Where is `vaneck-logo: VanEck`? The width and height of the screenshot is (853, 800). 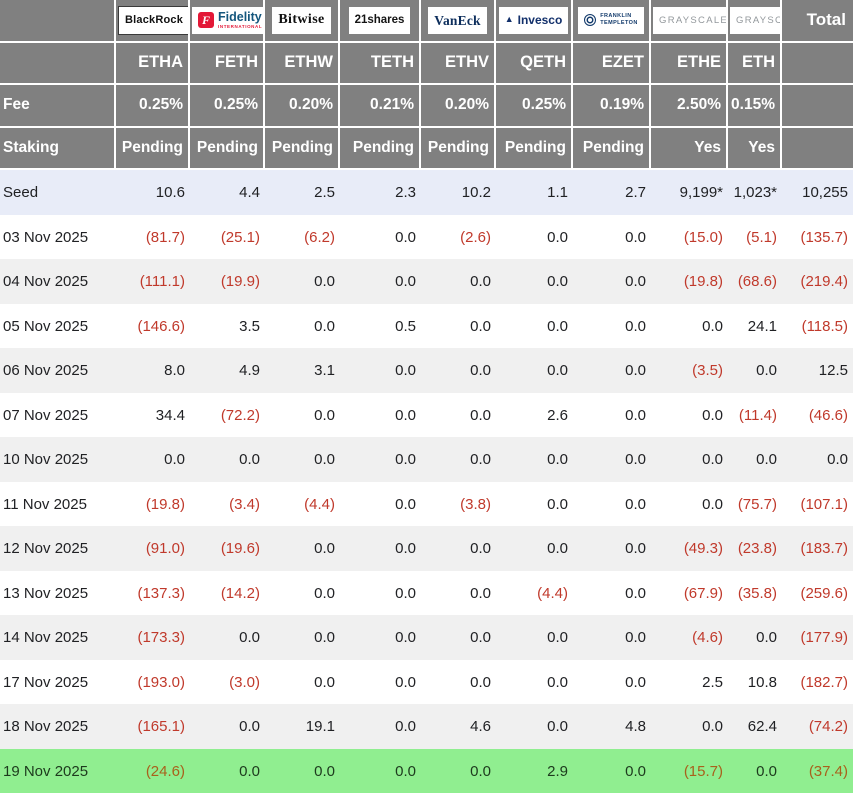
vaneck-logo: VanEck is located at coordinates (457, 20).